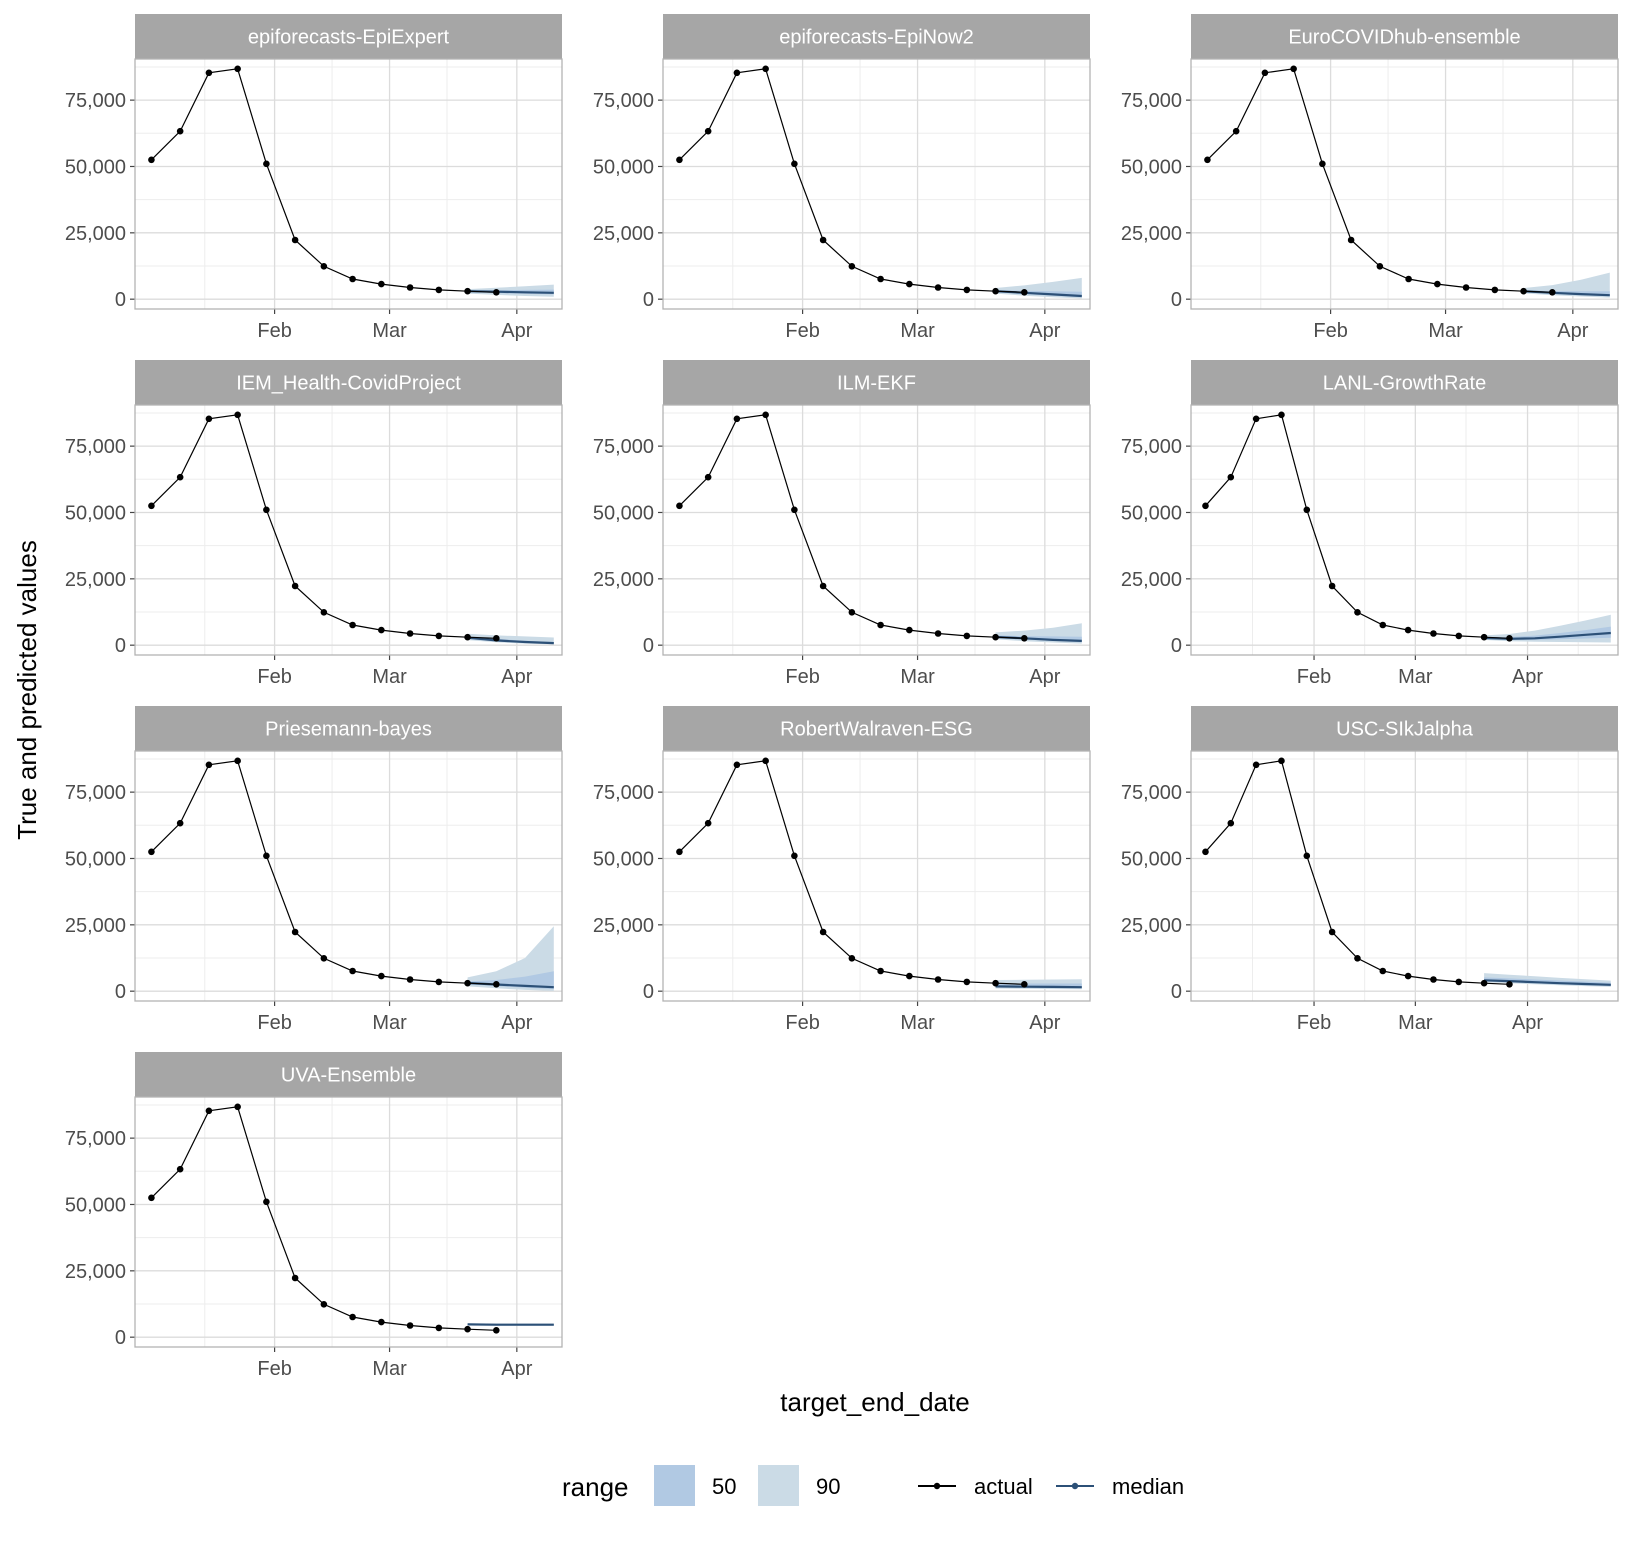 Image resolution: width=1632 pixels, height=1541 pixels. What do you see at coordinates (1075, 1486) in the screenshot?
I see `legend-key-point` at bounding box center [1075, 1486].